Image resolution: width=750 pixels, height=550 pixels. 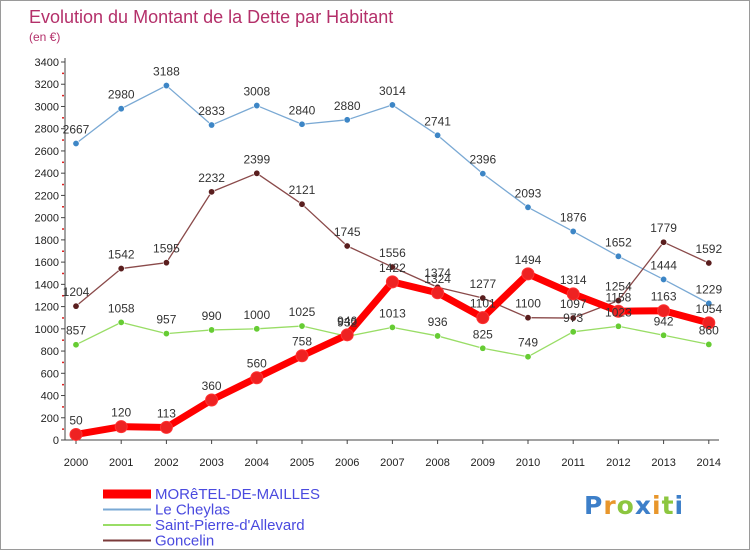 What do you see at coordinates (528, 260) in the screenshot?
I see `data-label-more-tel-de-mailles: 1494` at bounding box center [528, 260].